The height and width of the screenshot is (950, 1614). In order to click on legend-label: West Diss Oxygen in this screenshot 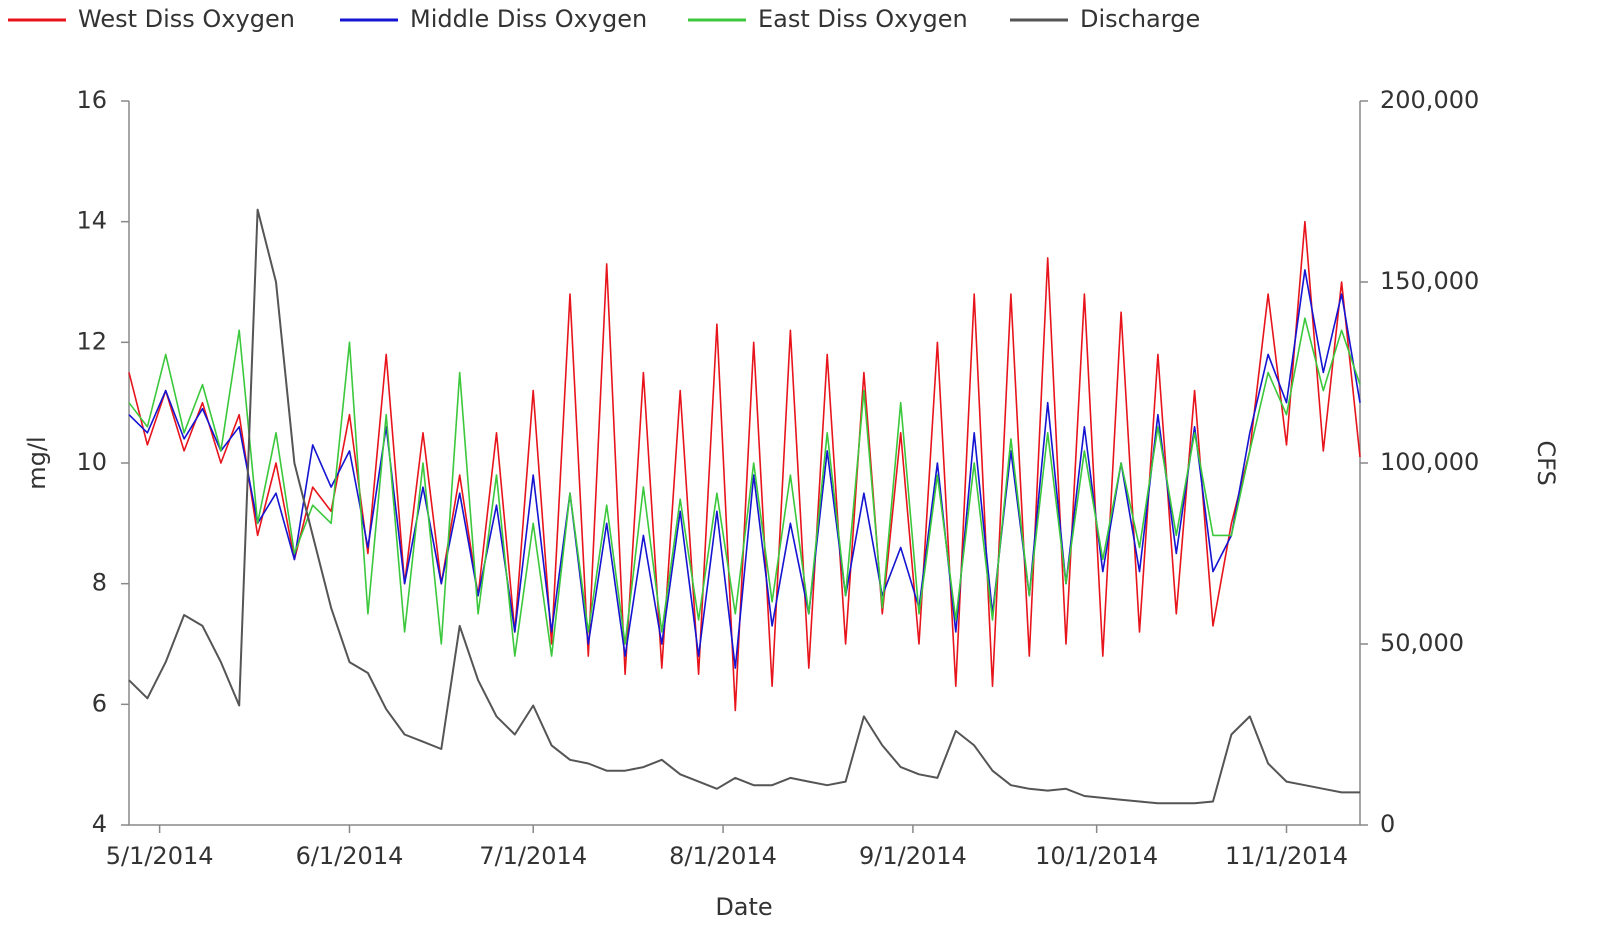, I will do `click(186, 19)`.